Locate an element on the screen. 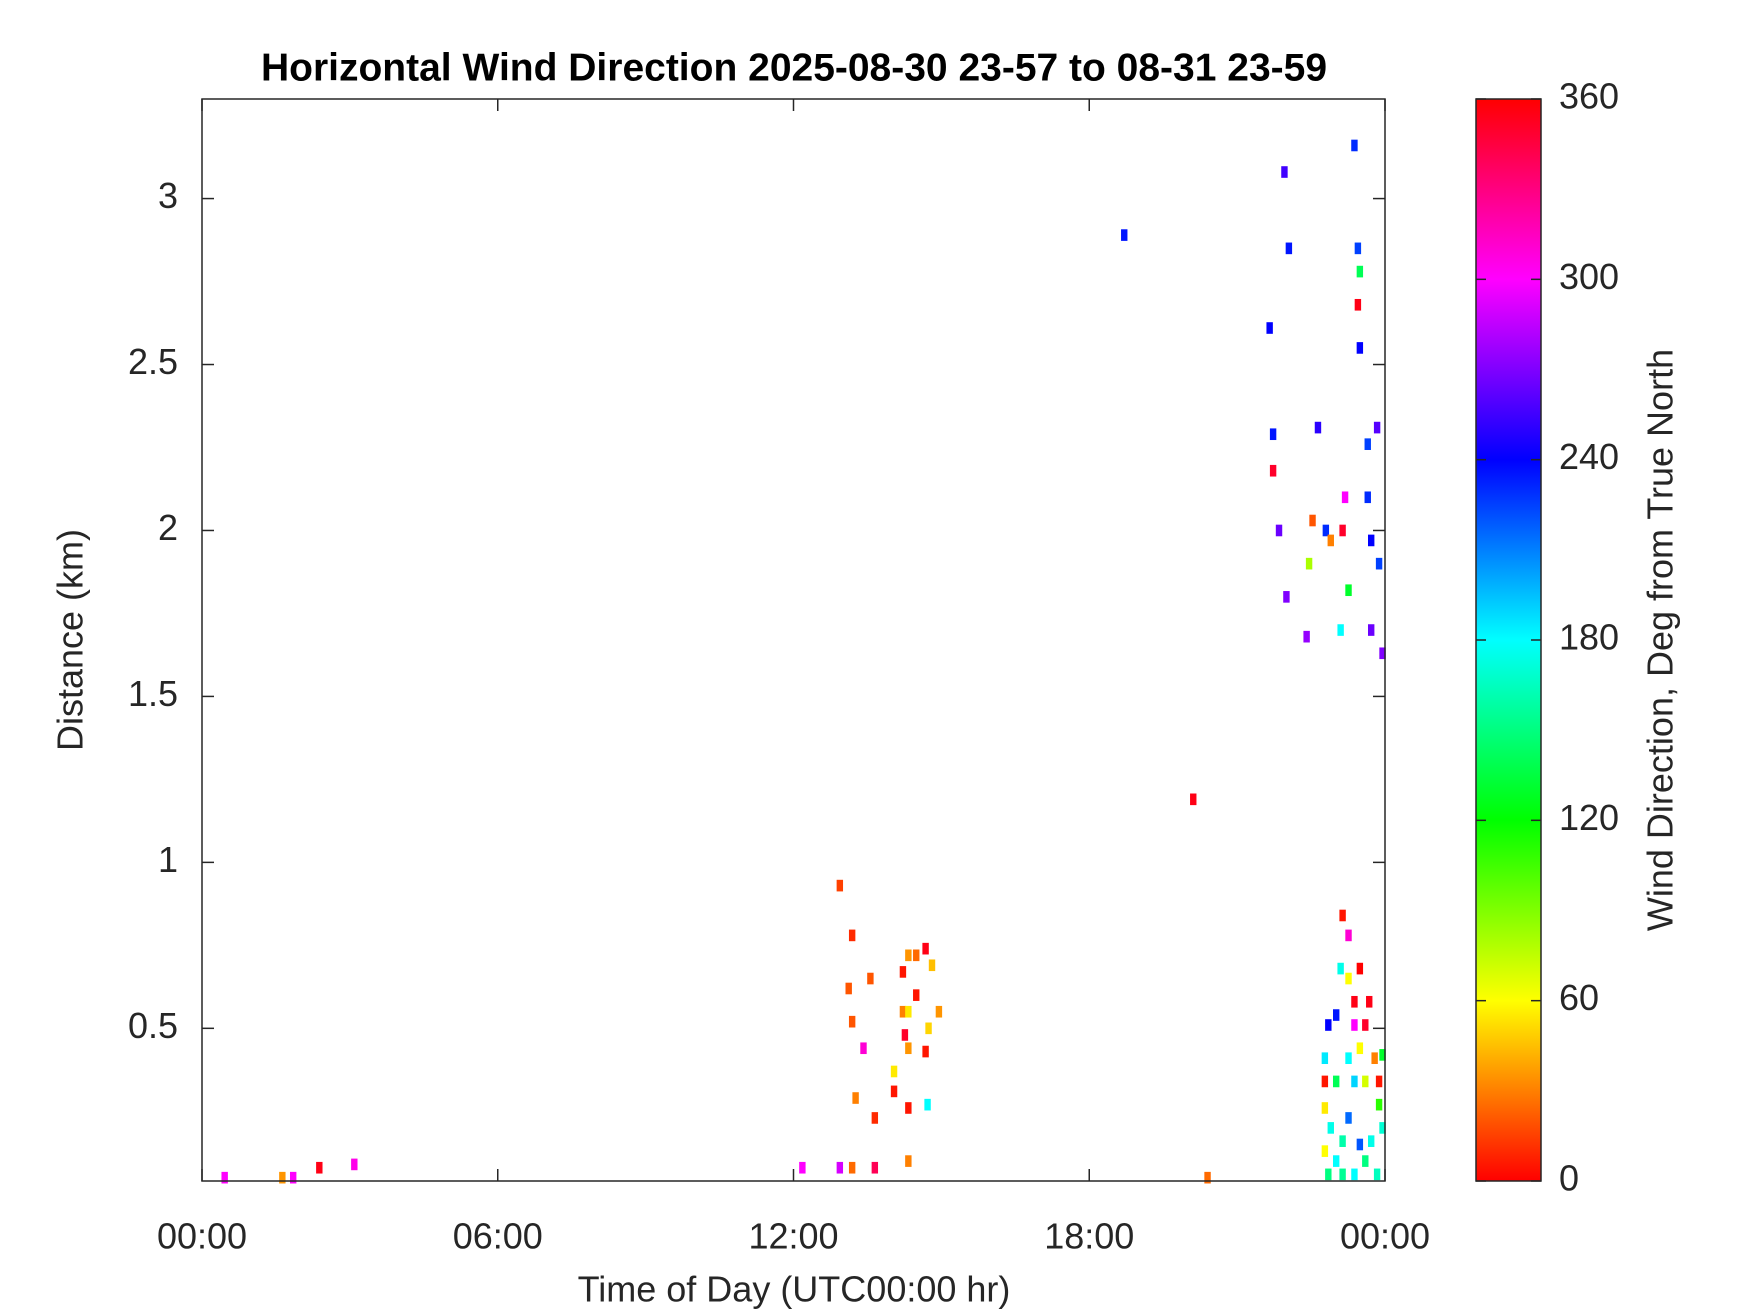  colorbar is located at coordinates (1508, 640).